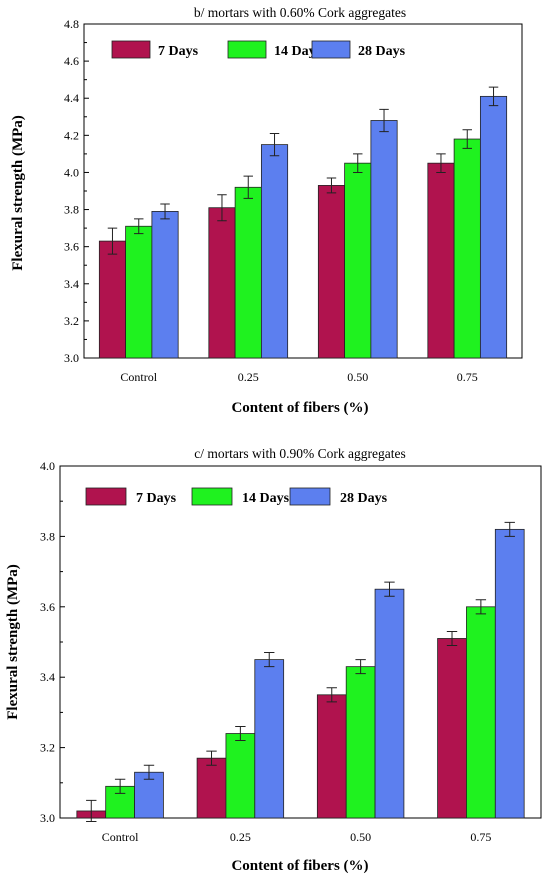  What do you see at coordinates (47, 748) in the screenshot?
I see `chart-c-y-tick-label: 3.2` at bounding box center [47, 748].